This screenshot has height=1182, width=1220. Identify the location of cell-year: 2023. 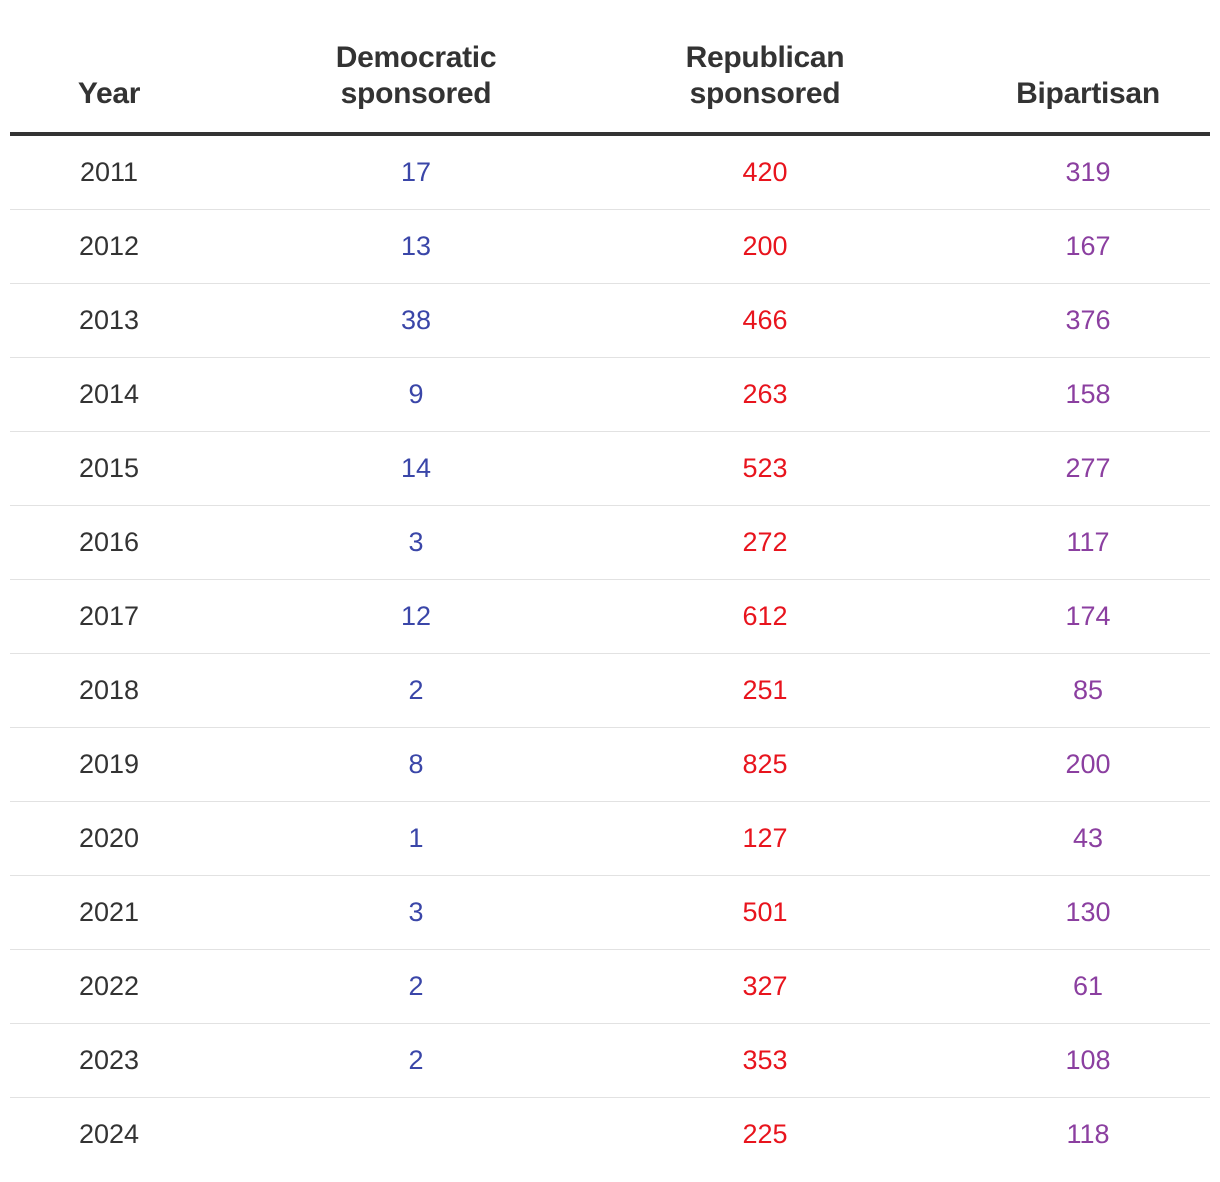
(109, 1060).